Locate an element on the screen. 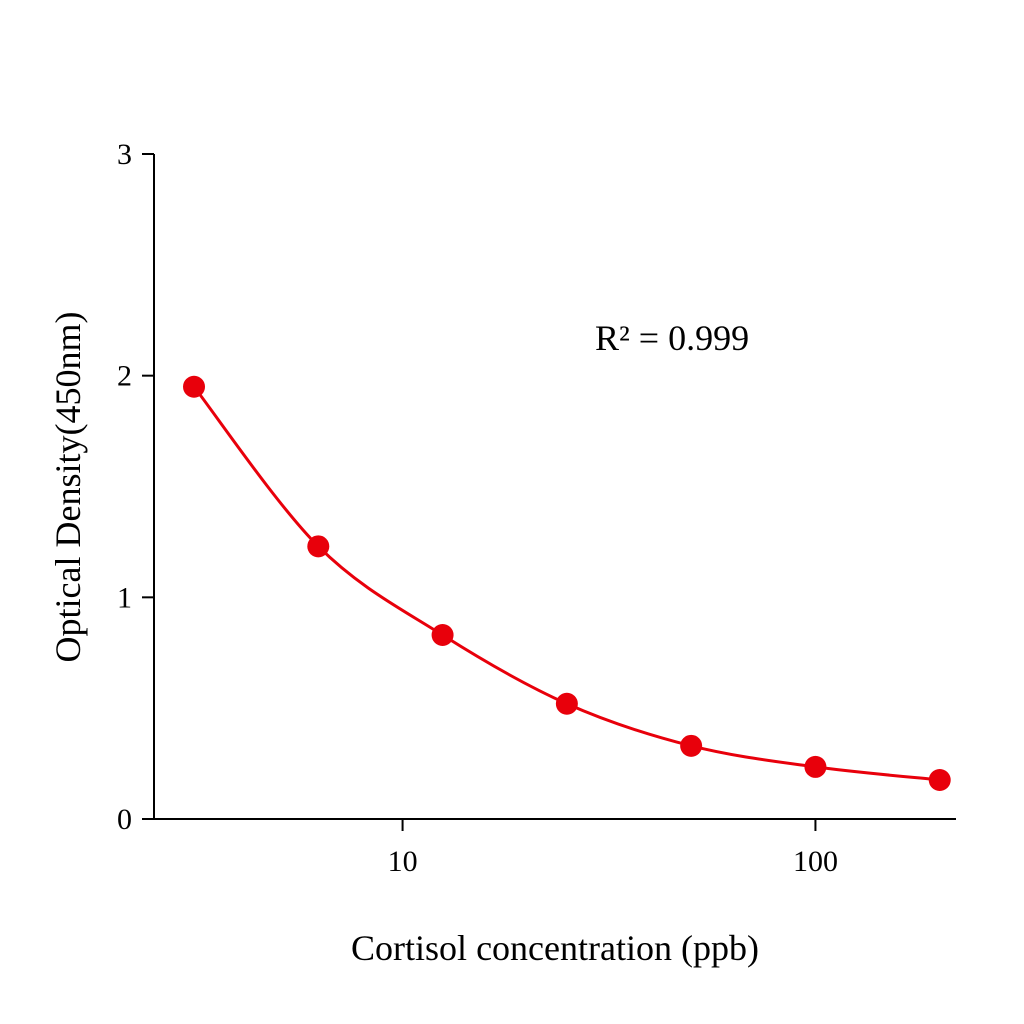 The width and height of the screenshot is (1024, 1024). y-tick-label: 0 is located at coordinates (124, 819).